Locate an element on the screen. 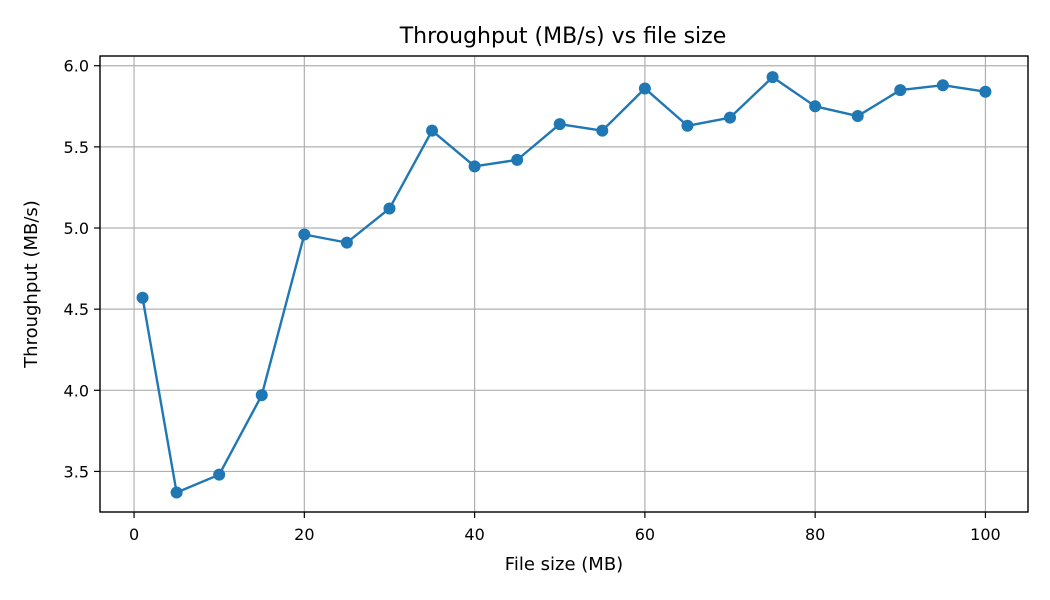 The image size is (1050, 600). y-tick-label: 3.5 is located at coordinates (76, 471).